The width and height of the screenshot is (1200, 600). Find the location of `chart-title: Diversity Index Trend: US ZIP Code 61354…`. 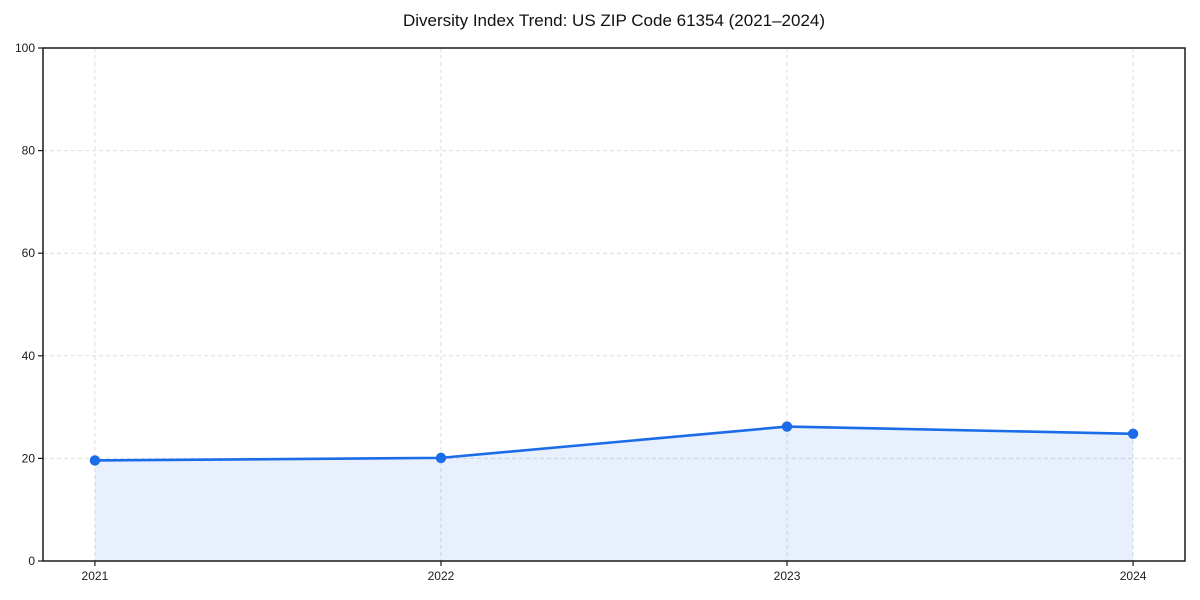

chart-title: Diversity Index Trend: US ZIP Code 61354… is located at coordinates (614, 20).